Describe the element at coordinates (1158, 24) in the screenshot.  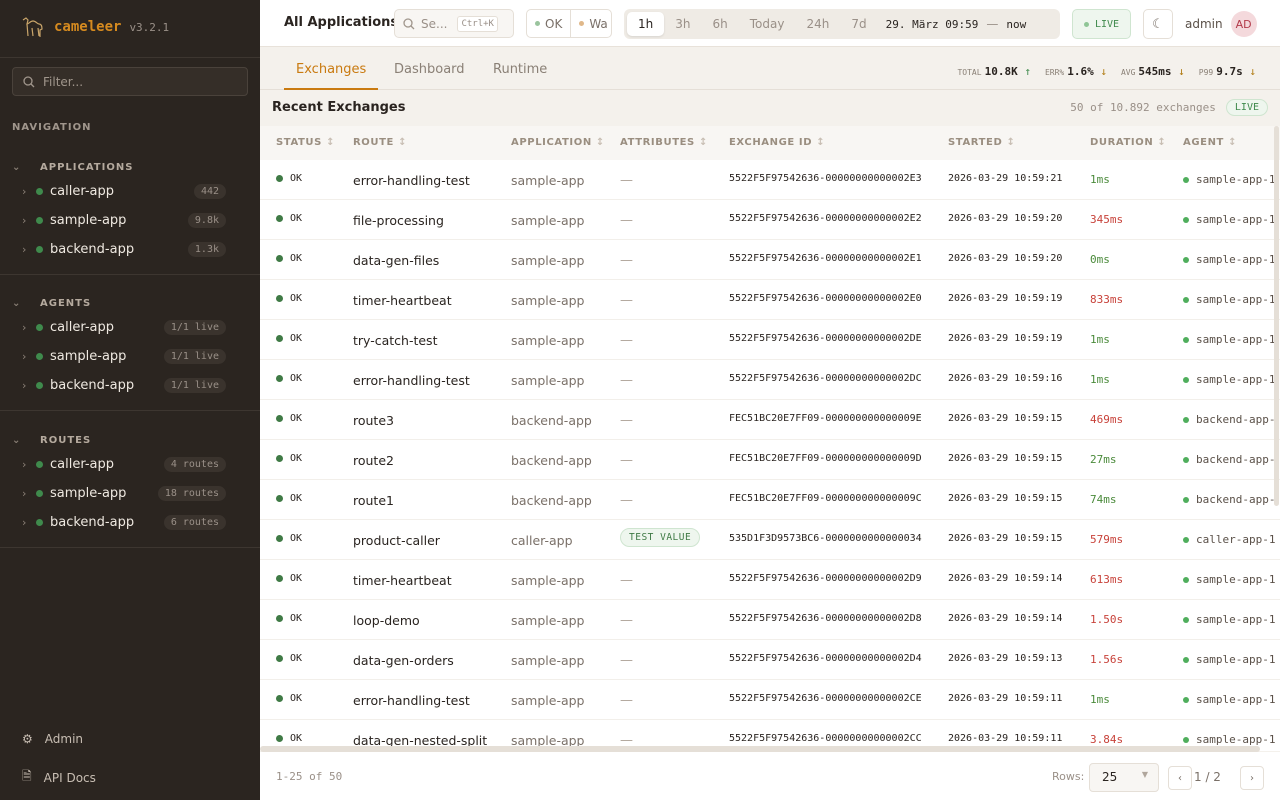
I see `theme-toggle-button: ☾` at that location.